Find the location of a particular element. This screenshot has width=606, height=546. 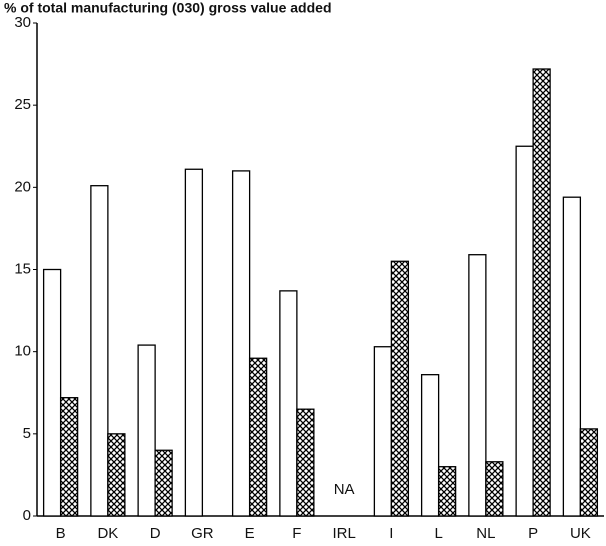

x-tick-label: GR is located at coordinates (202, 533).